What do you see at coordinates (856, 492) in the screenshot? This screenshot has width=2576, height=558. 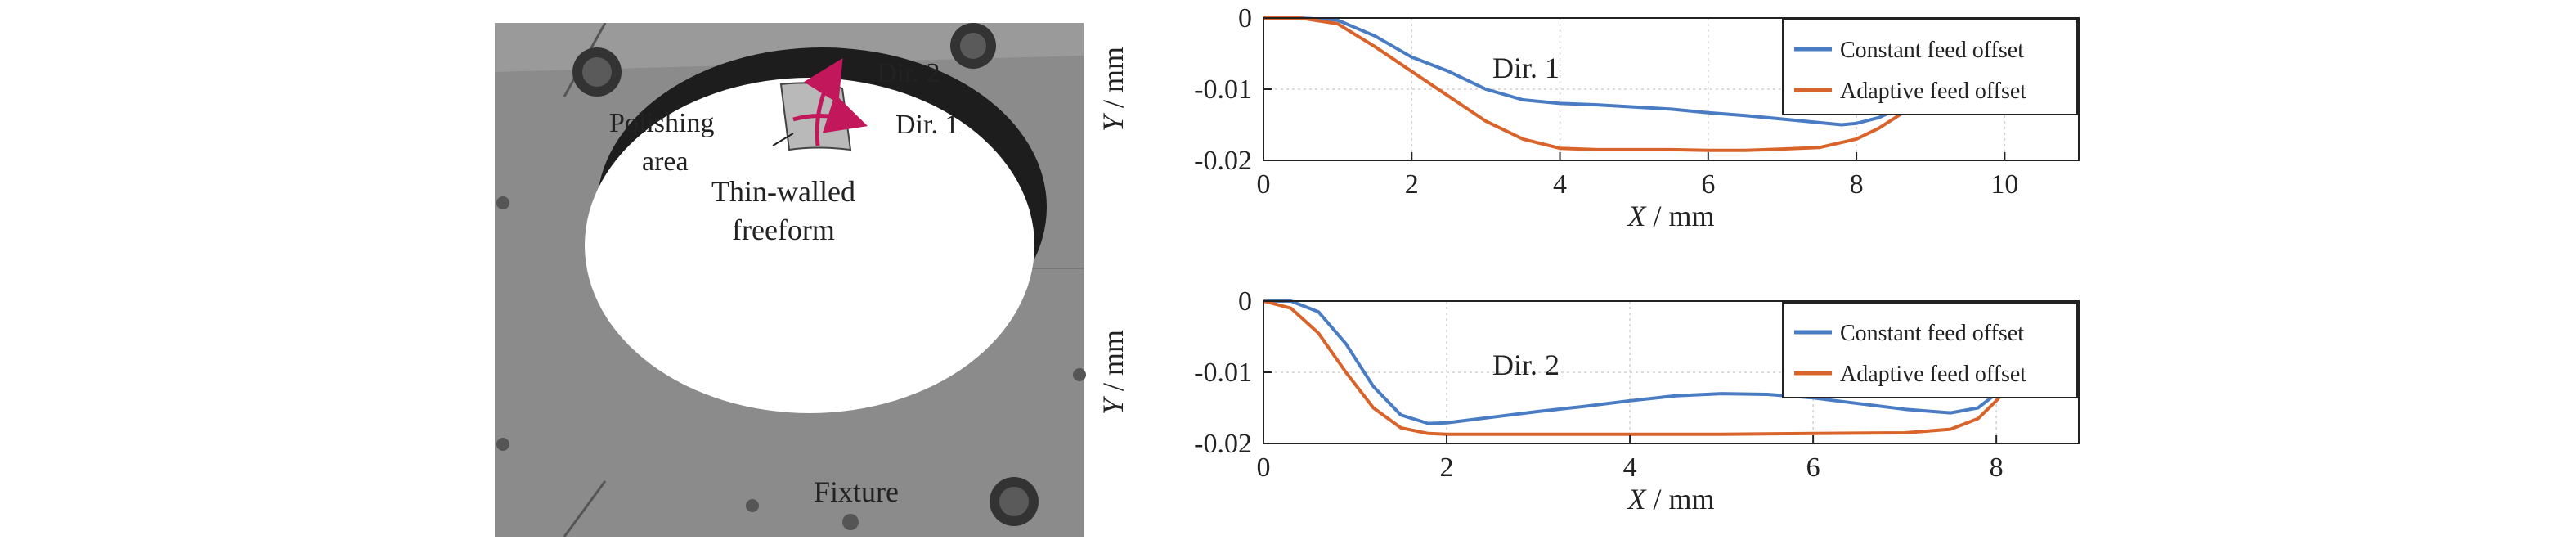 I see `label-fixture: Fixture` at bounding box center [856, 492].